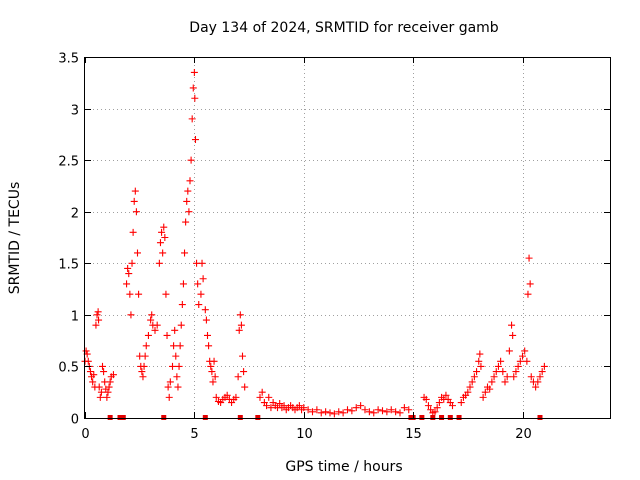 The height and width of the screenshot is (480, 640). I want to click on x-tick-label: 5, so click(194, 434).